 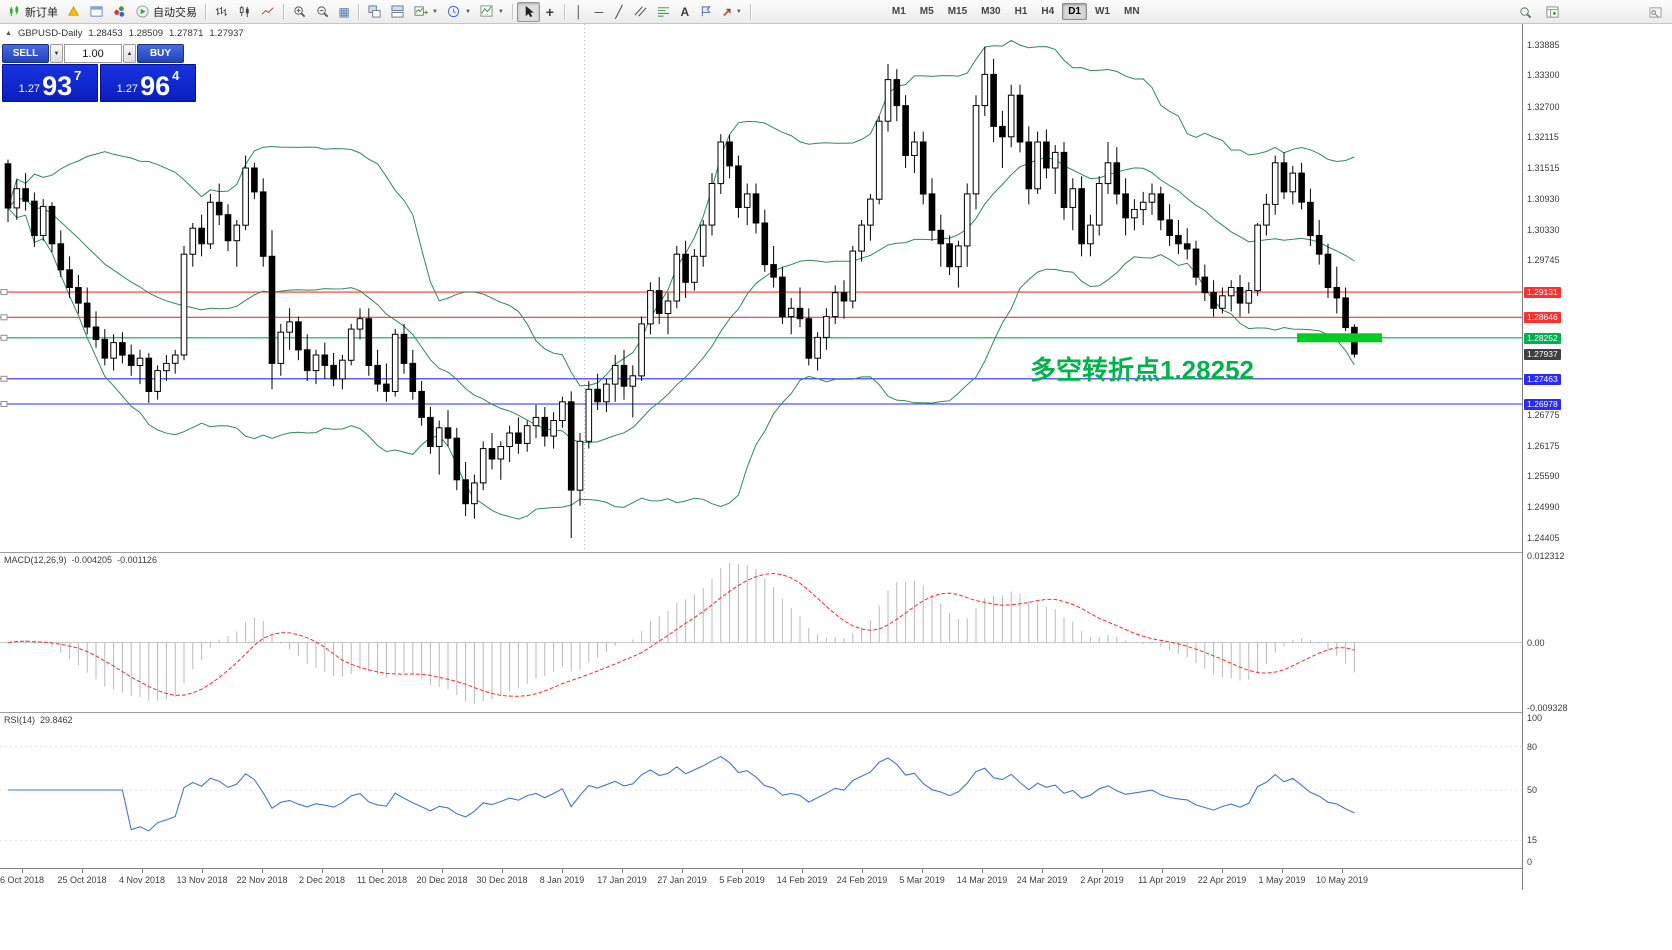 I want to click on fibonacci-button, so click(x=663, y=12).